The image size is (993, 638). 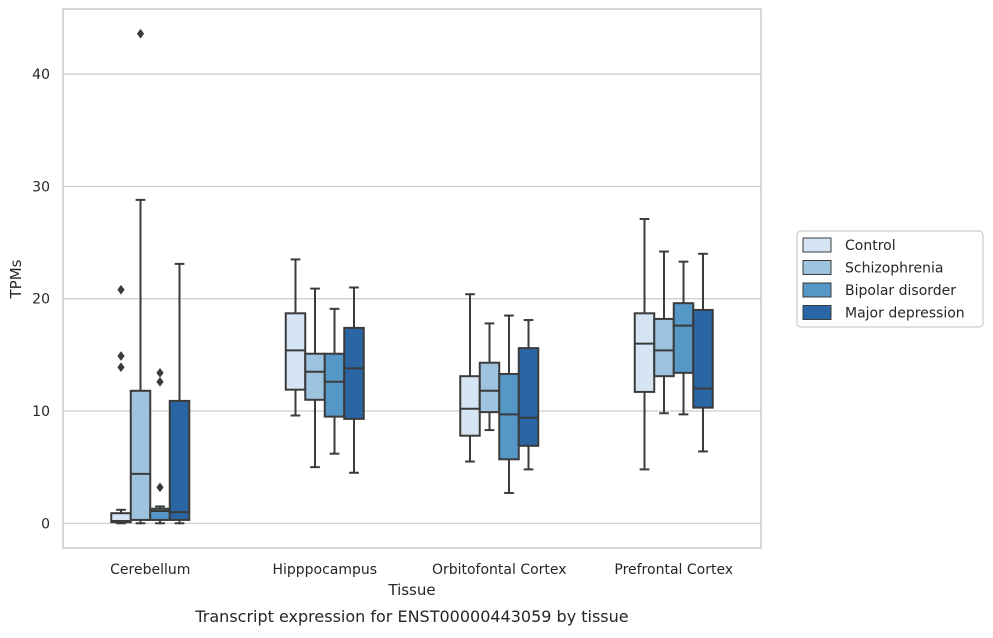 What do you see at coordinates (41, 412) in the screenshot?
I see `y-tick-label: 10` at bounding box center [41, 412].